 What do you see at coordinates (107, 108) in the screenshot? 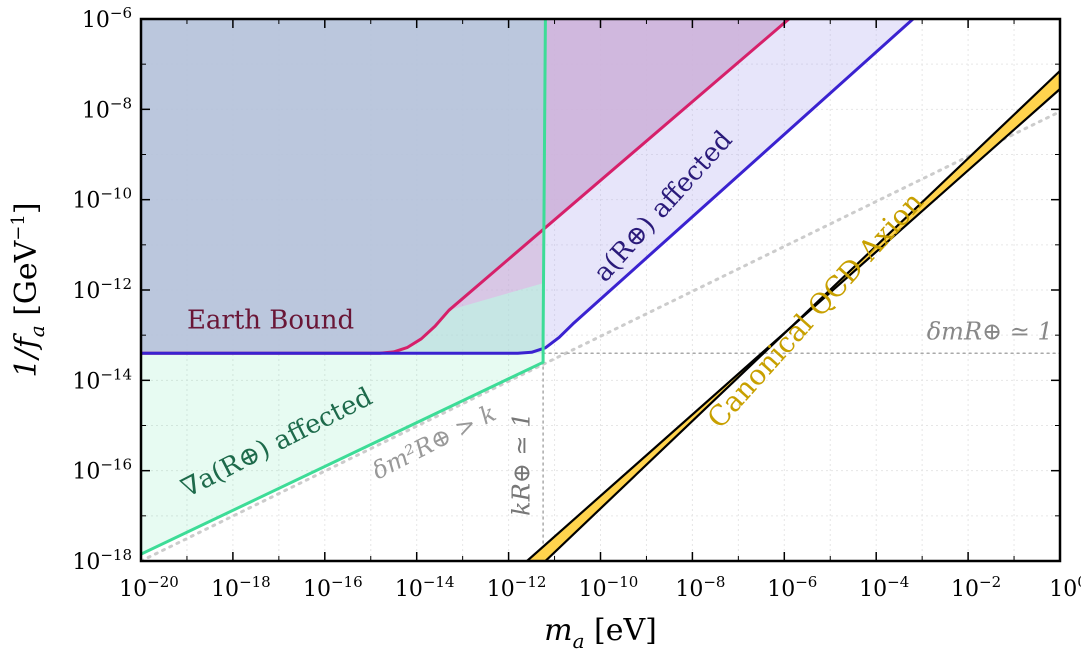
I see `y-tick-label: 10⁻⁸` at bounding box center [107, 108].